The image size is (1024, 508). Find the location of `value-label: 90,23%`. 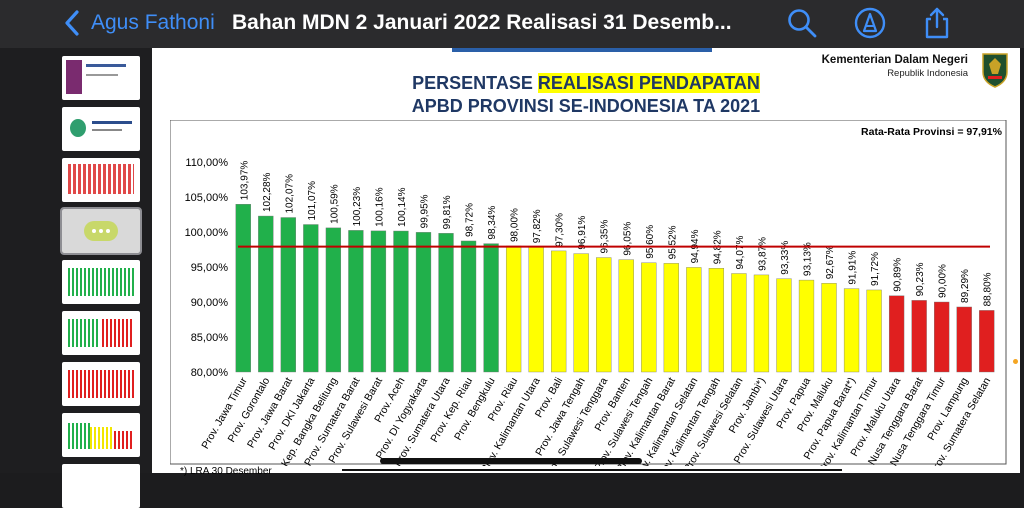

value-label: 90,23% is located at coordinates (920, 279).